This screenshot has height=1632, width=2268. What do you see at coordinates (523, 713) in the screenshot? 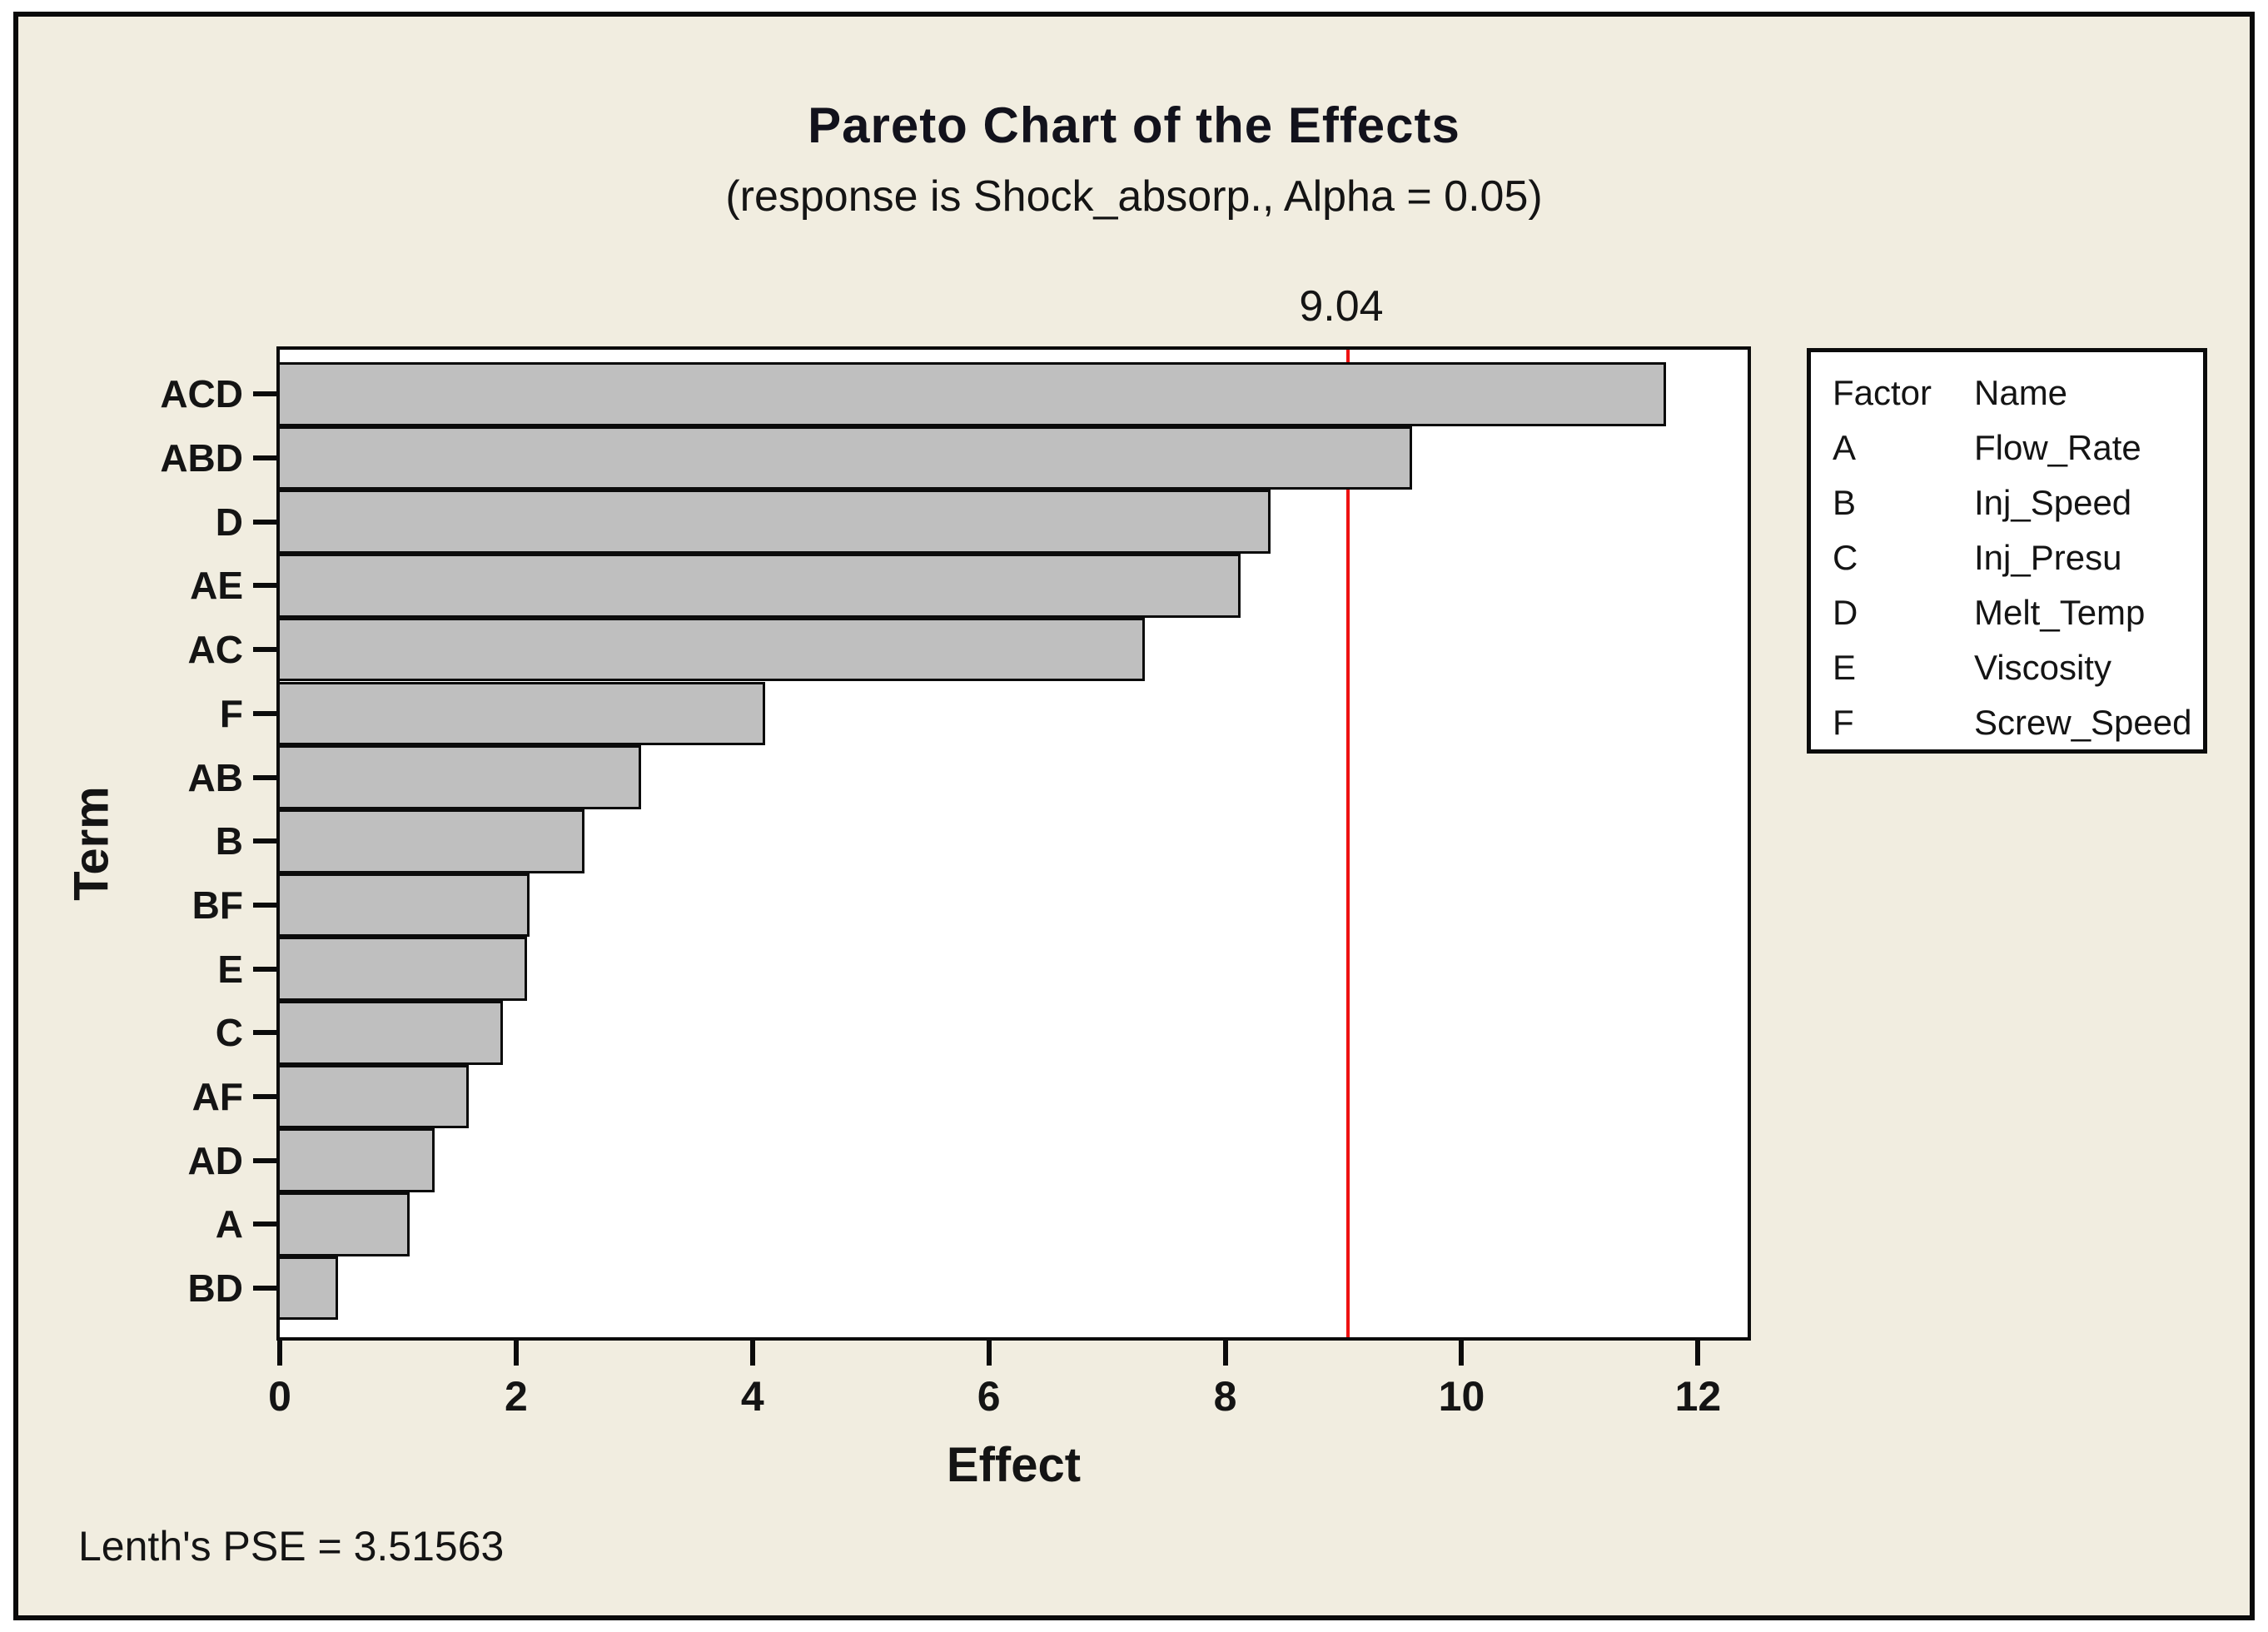
I see `bar-F` at bounding box center [523, 713].